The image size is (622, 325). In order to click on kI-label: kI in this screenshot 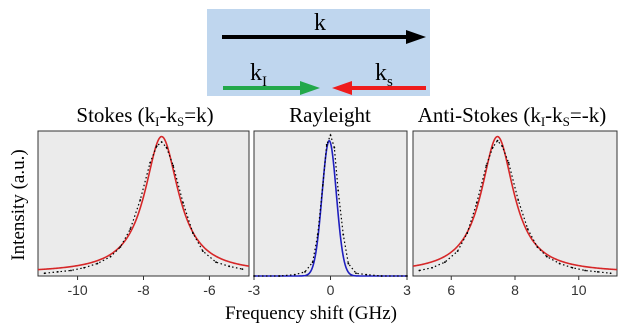, I will do `click(258, 75)`.